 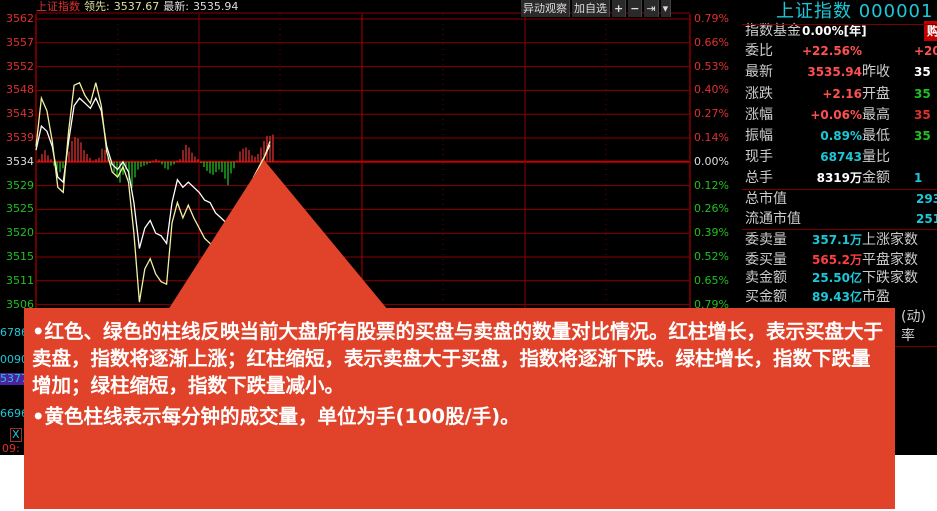 I want to click on quote-label: 最高, so click(x=876, y=115).